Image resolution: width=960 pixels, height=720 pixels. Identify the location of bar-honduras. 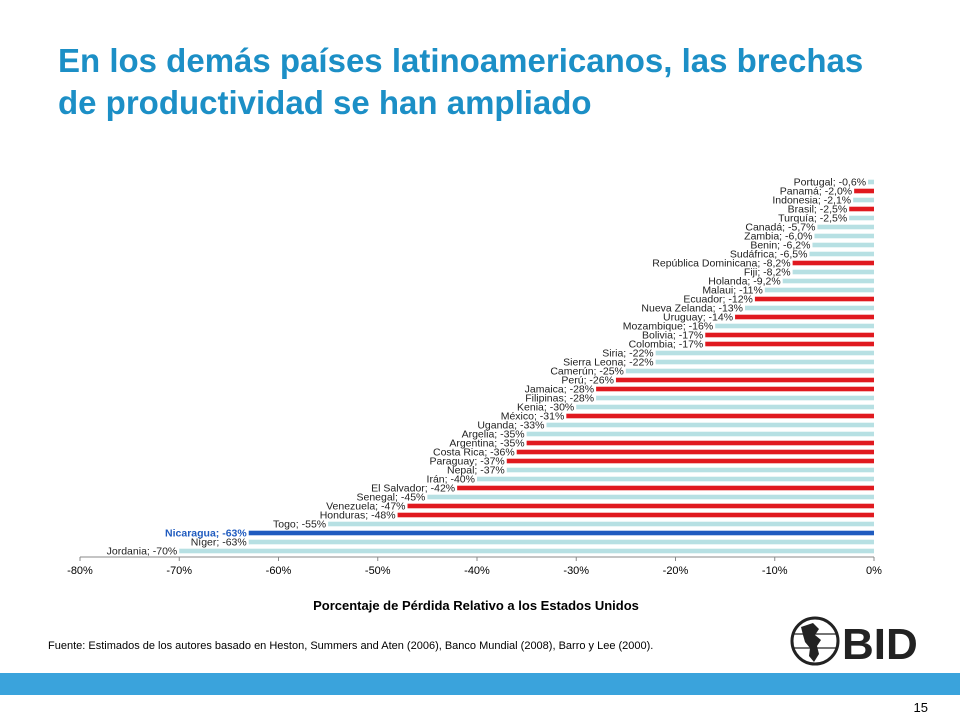
(635, 515).